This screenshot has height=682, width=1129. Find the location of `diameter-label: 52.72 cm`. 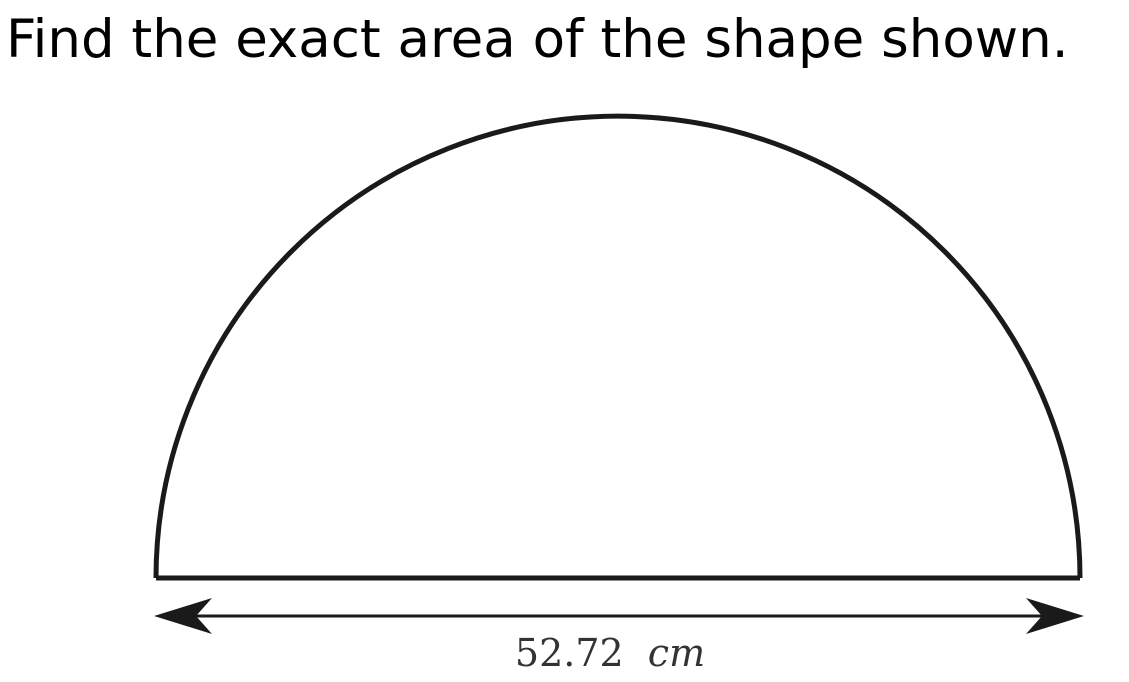

diameter-label: 52.72 cm is located at coordinates (610, 653).